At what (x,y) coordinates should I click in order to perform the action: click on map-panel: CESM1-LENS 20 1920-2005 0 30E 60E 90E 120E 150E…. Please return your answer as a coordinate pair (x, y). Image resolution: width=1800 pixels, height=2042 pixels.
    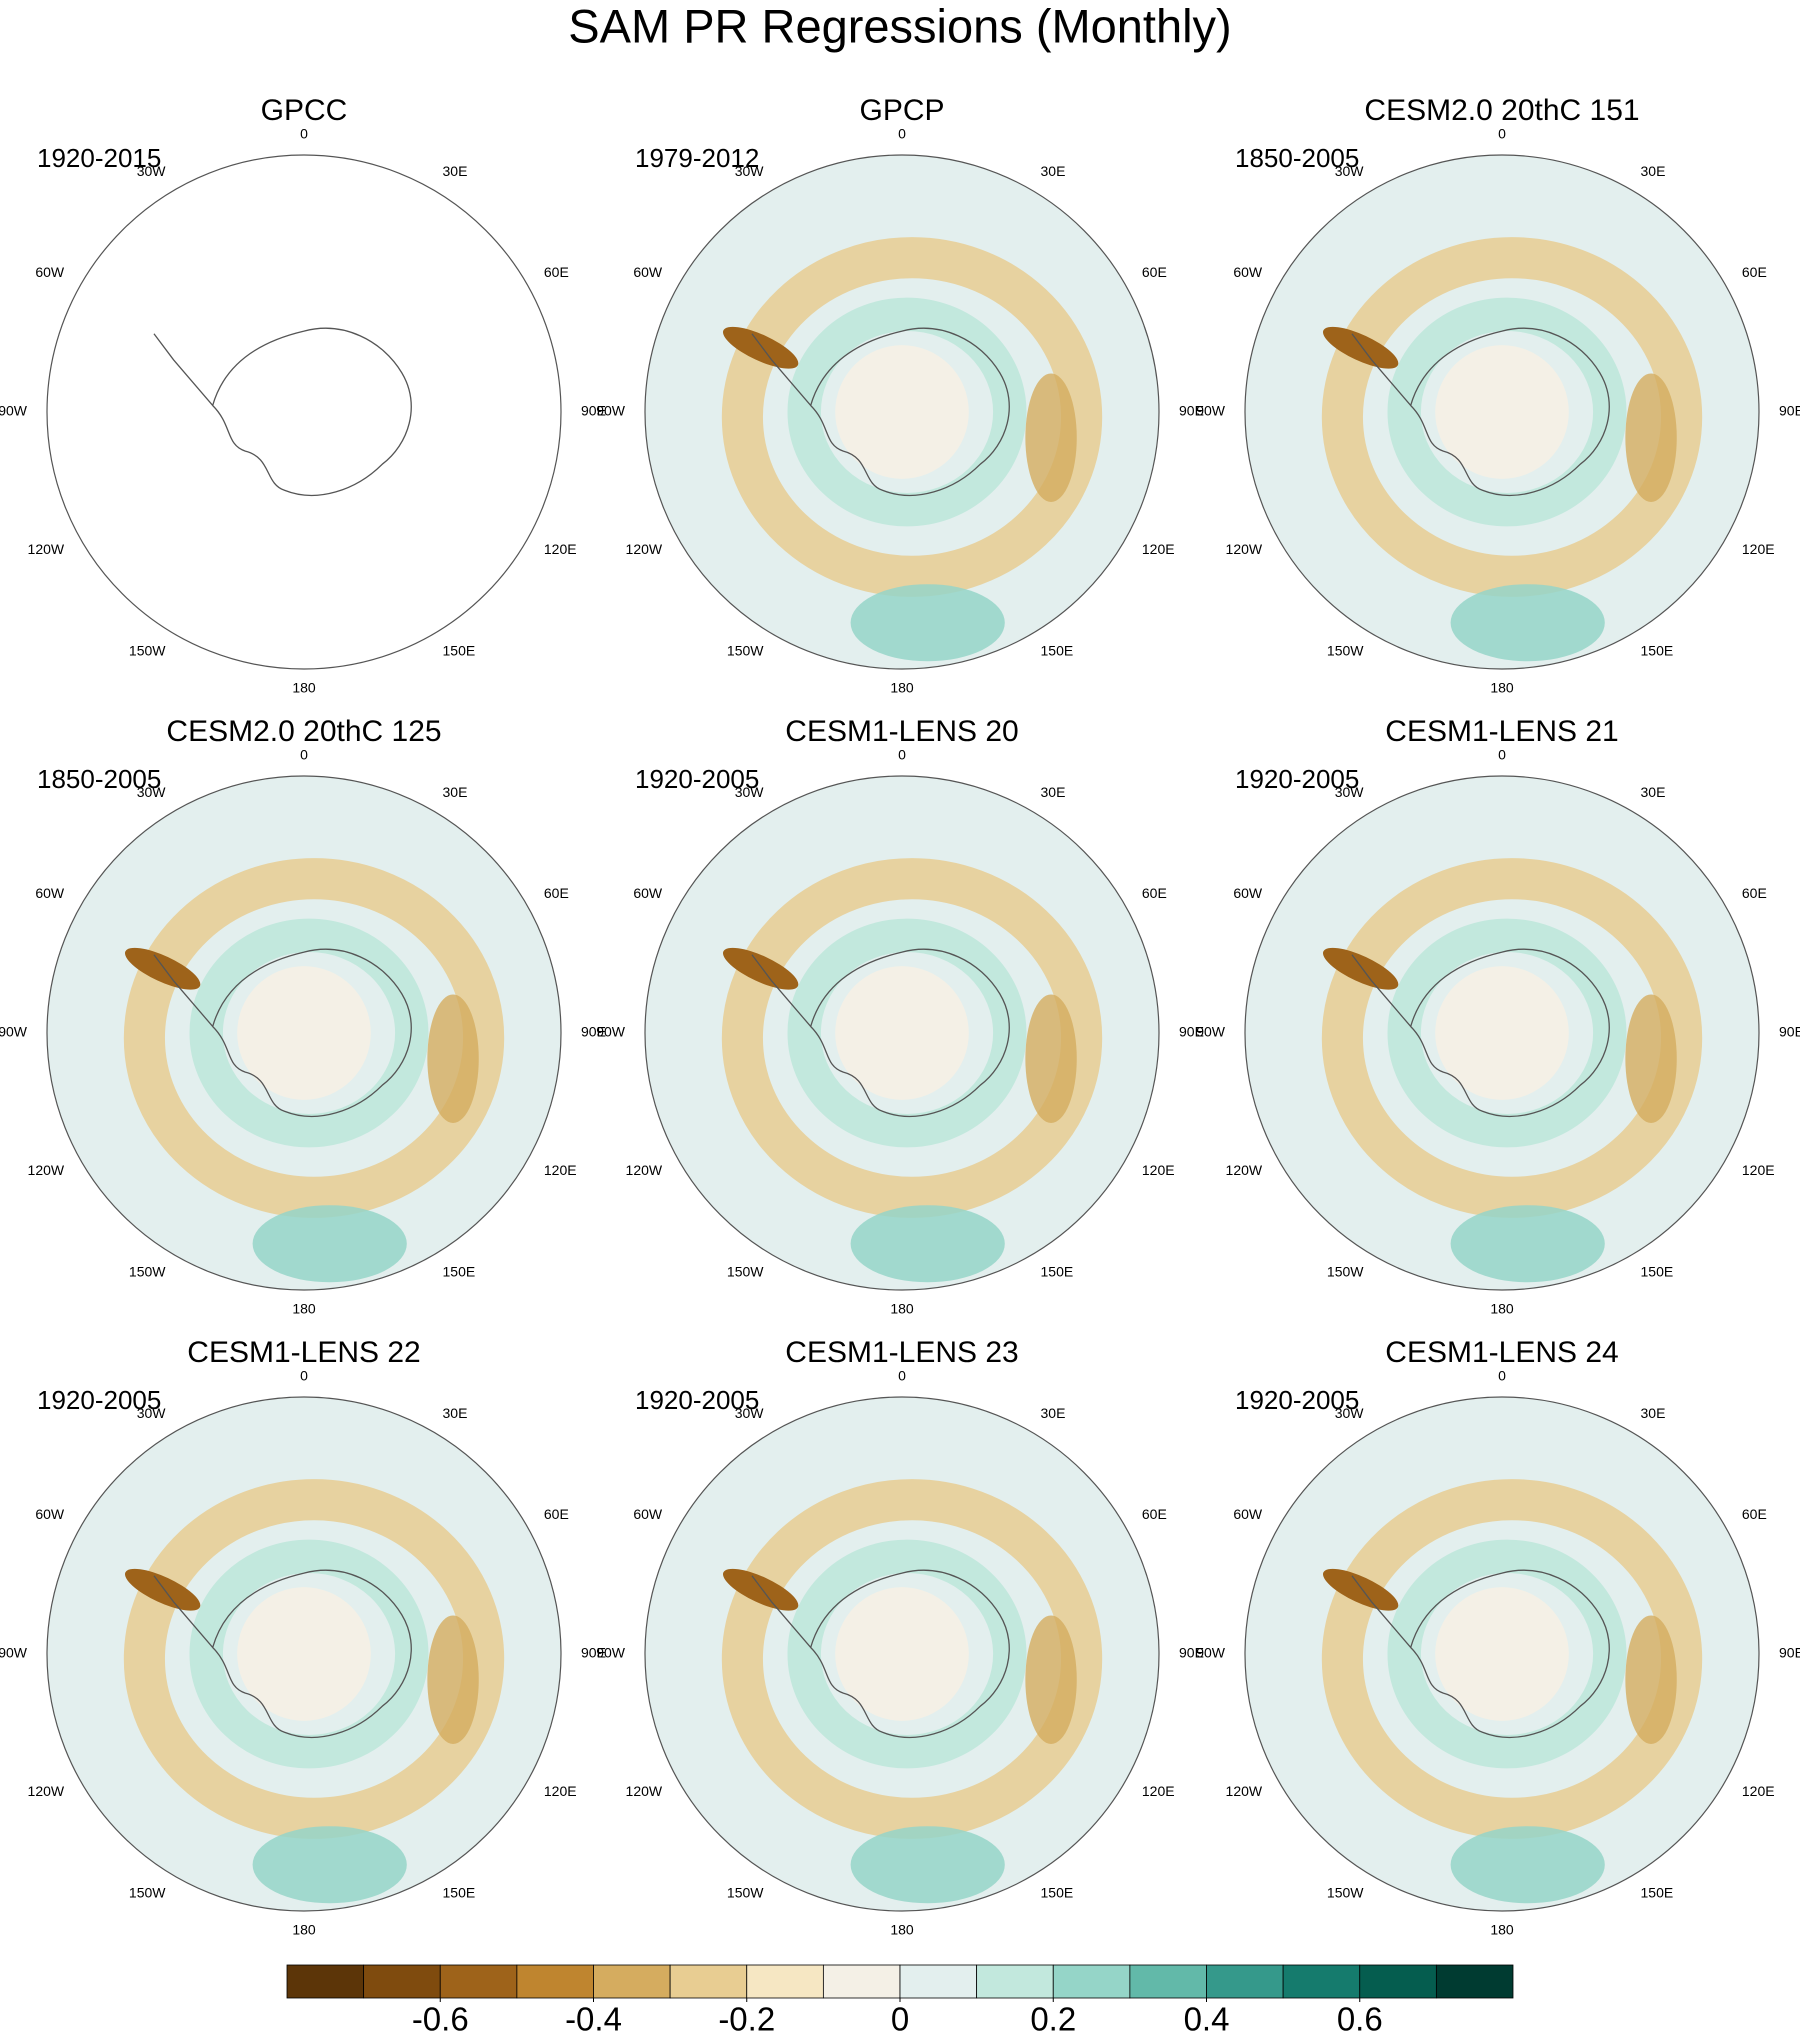
    Looking at the image, I should click on (900, 1016).